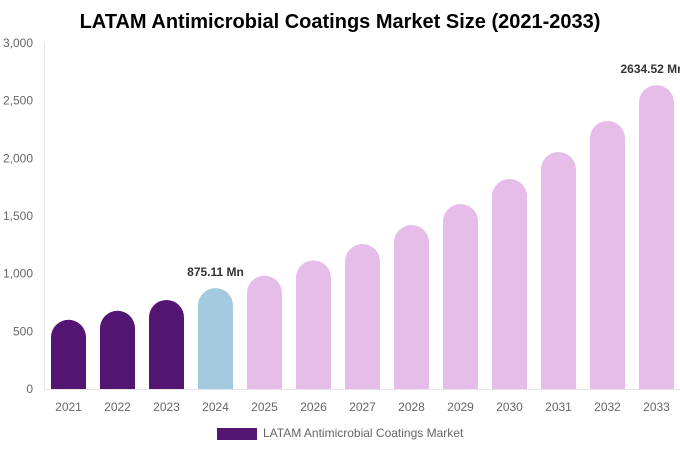  What do you see at coordinates (362, 316) in the screenshot?
I see `bar-2027` at bounding box center [362, 316].